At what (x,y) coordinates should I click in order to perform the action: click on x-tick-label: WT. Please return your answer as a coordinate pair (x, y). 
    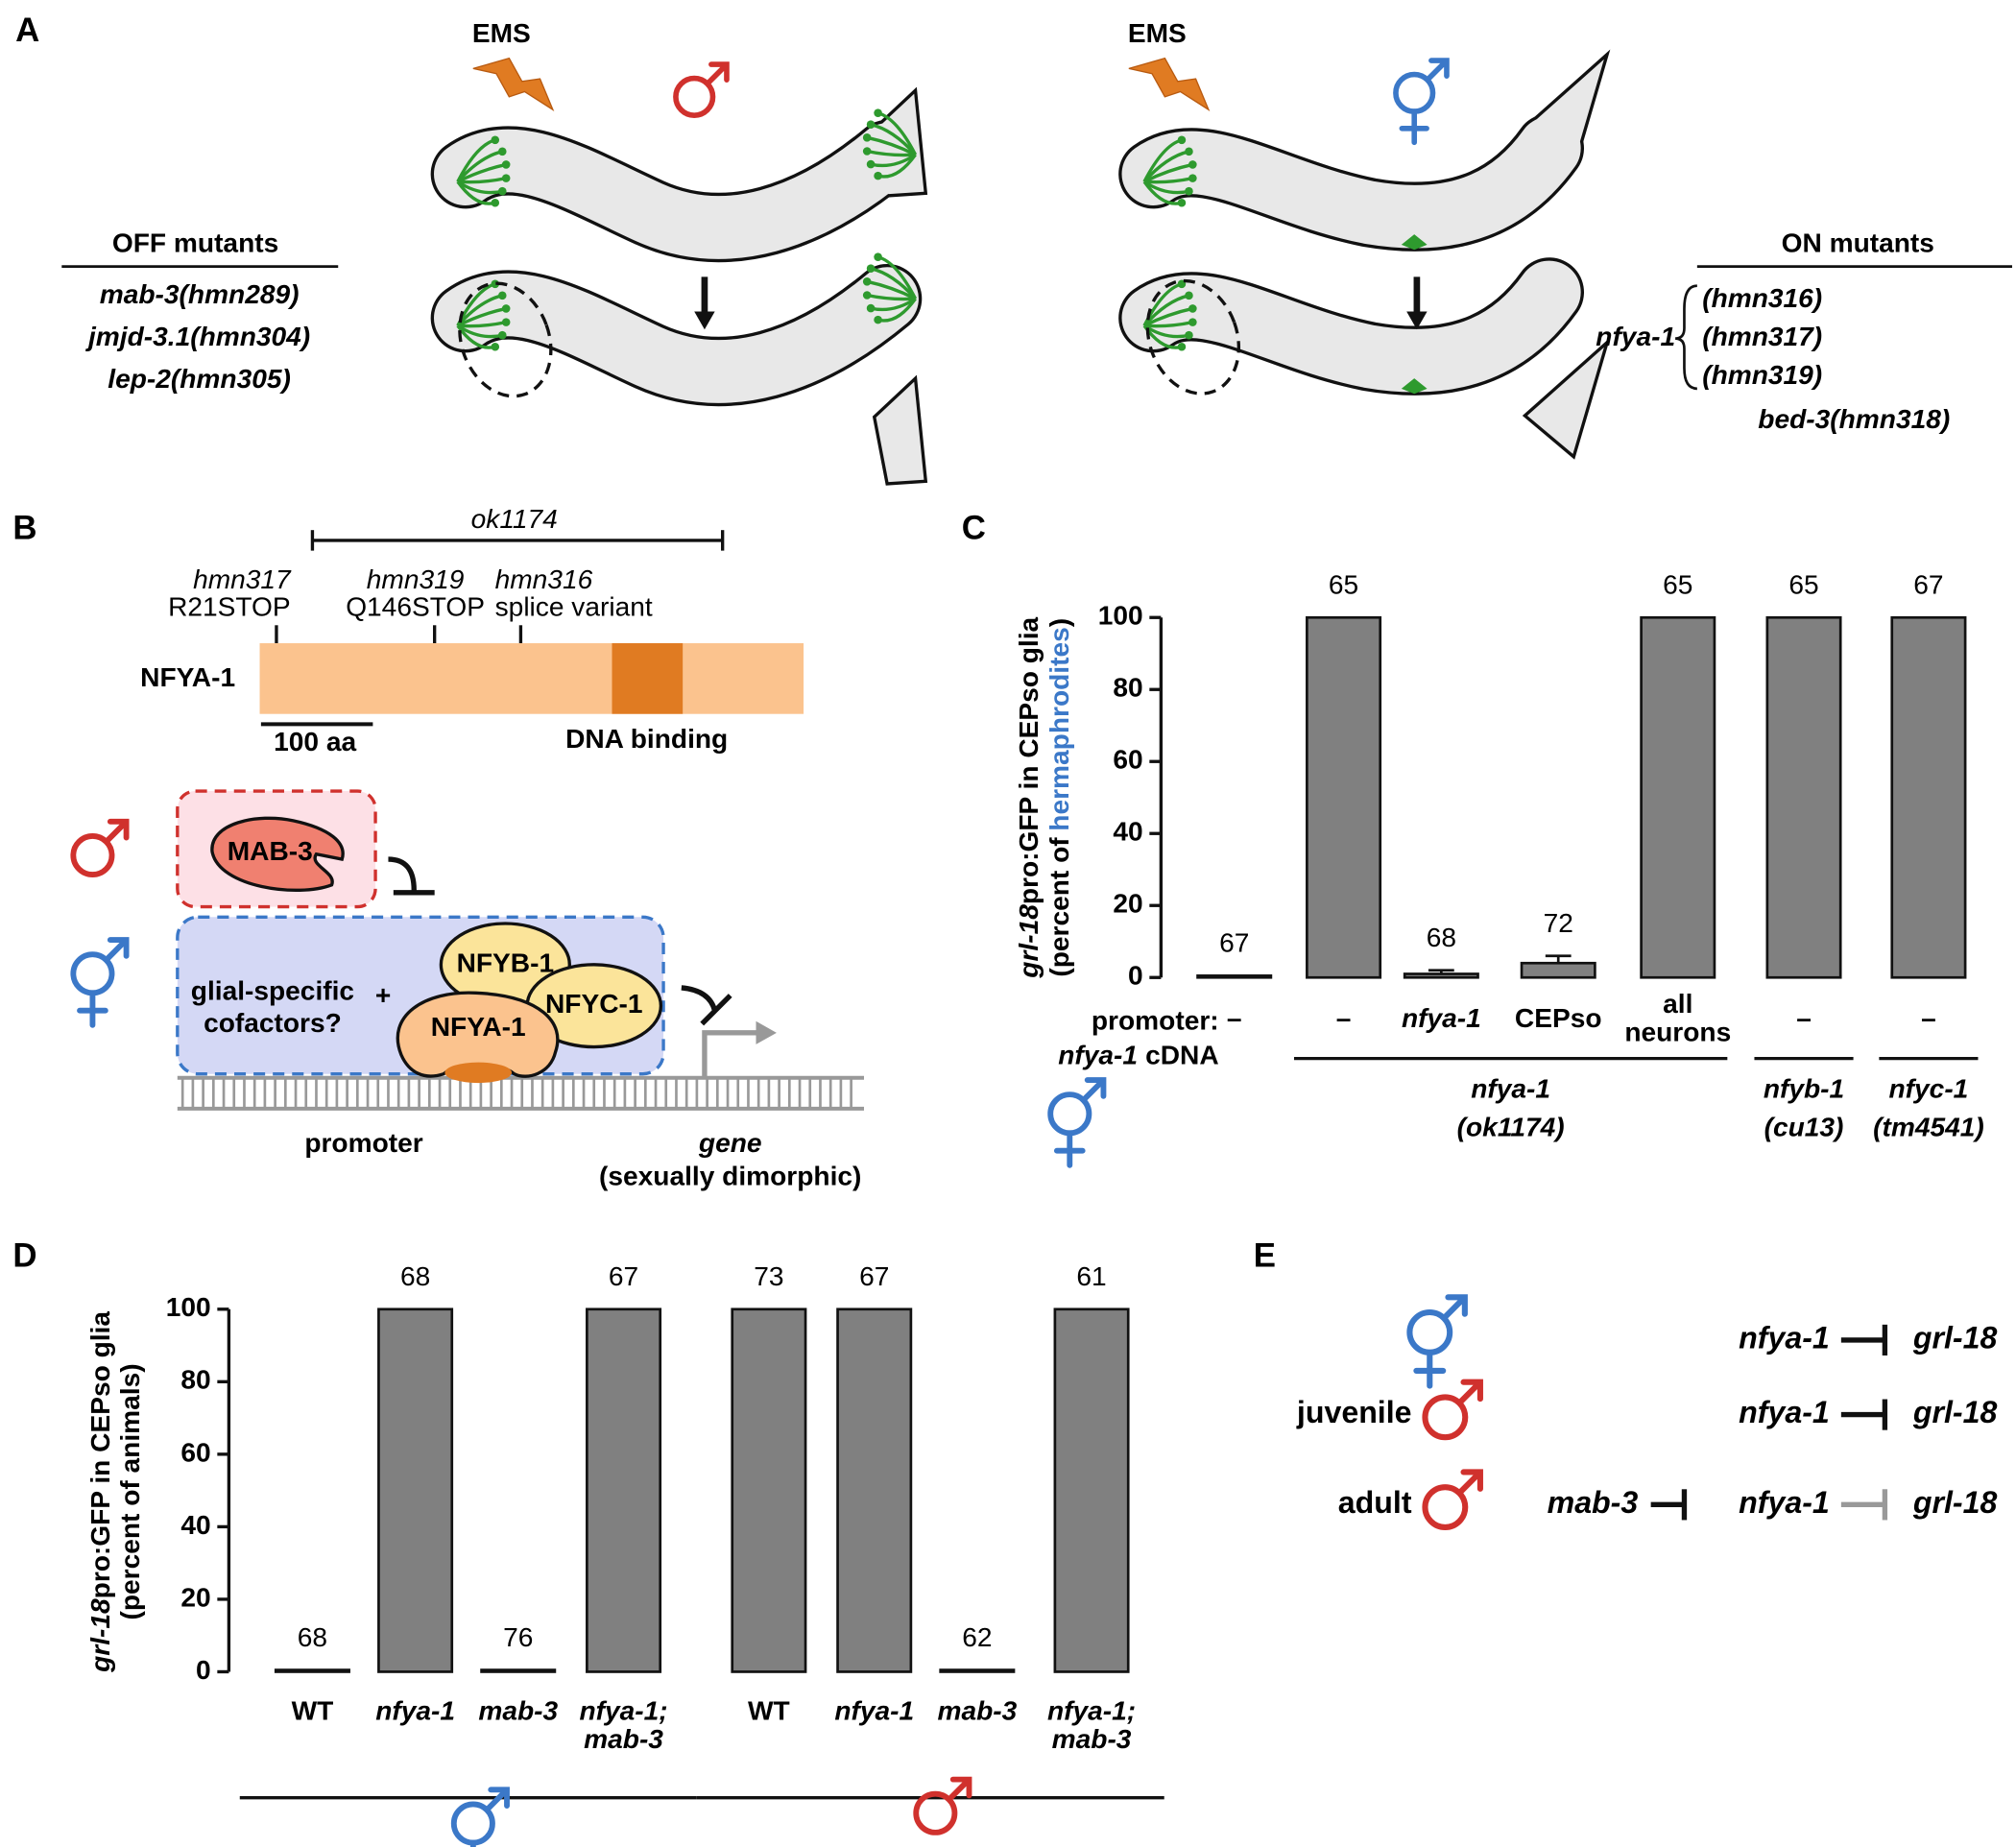
    Looking at the image, I should click on (769, 1711).